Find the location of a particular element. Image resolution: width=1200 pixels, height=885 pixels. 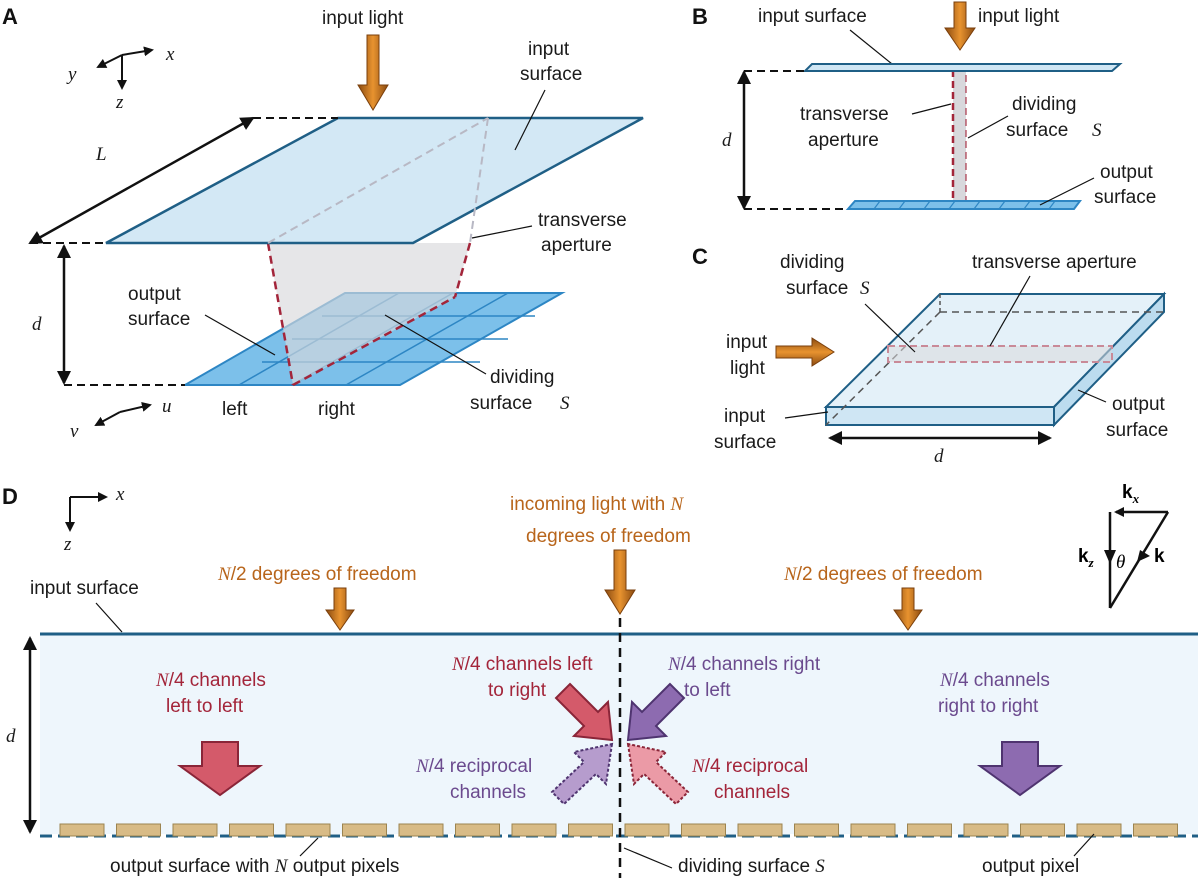

left-half-arrow is located at coordinates (340, 609).